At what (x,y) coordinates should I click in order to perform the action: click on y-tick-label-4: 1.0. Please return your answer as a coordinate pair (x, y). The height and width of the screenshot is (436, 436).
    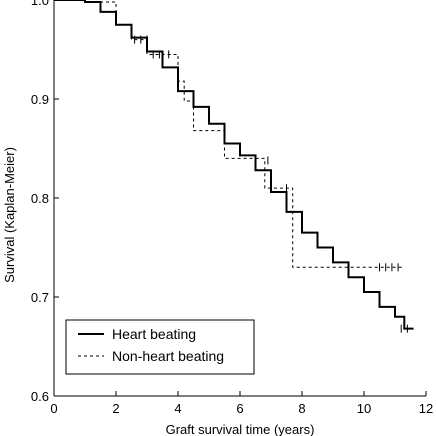
    Looking at the image, I should click on (40, 4).